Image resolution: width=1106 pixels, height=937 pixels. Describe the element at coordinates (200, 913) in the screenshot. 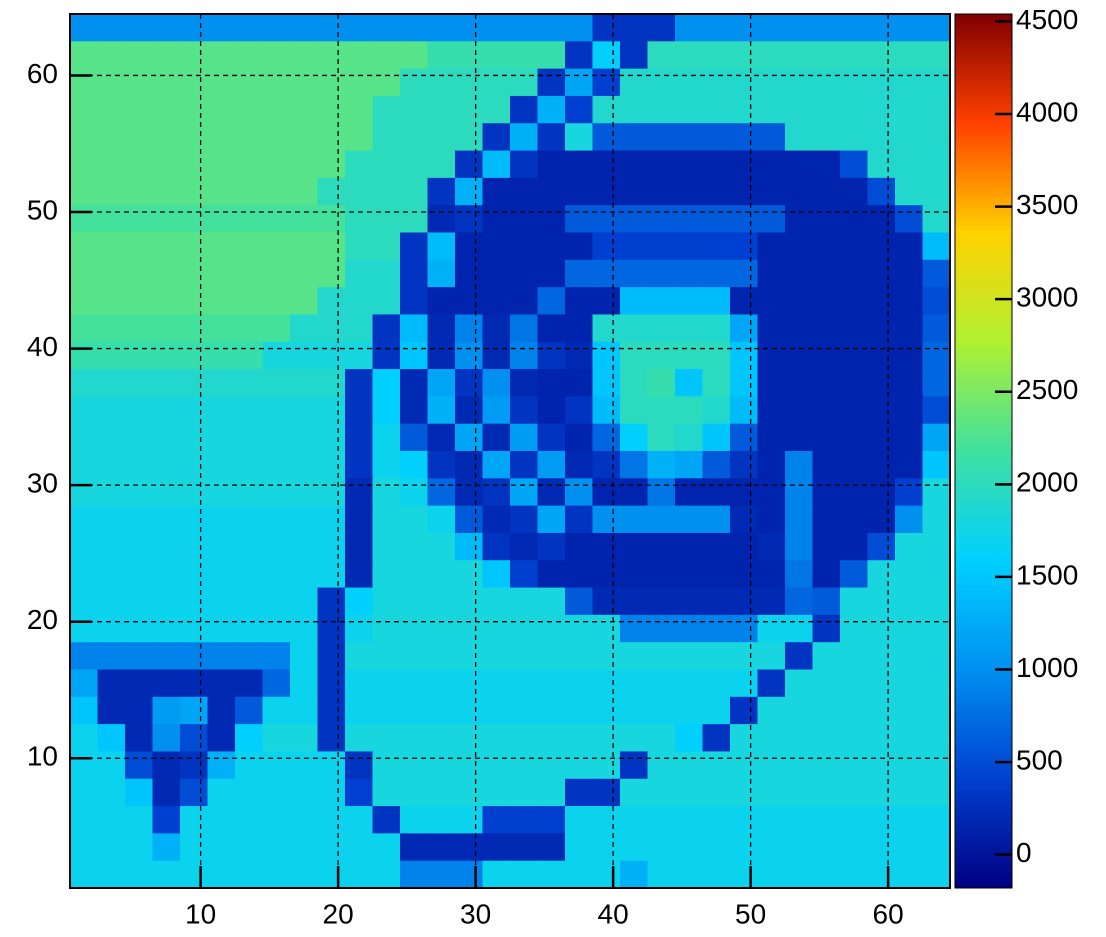

I see `x-tick-label: 10` at that location.